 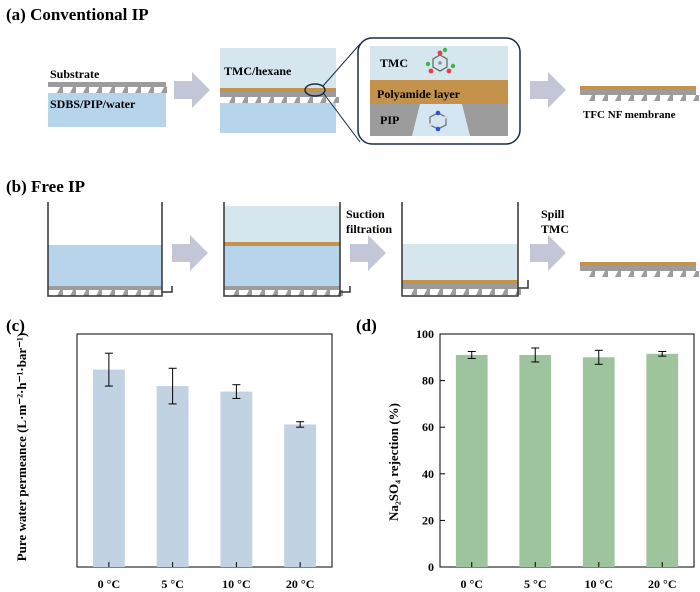 What do you see at coordinates (278, 94) in the screenshot?
I see `substrate-layer` at bounding box center [278, 94].